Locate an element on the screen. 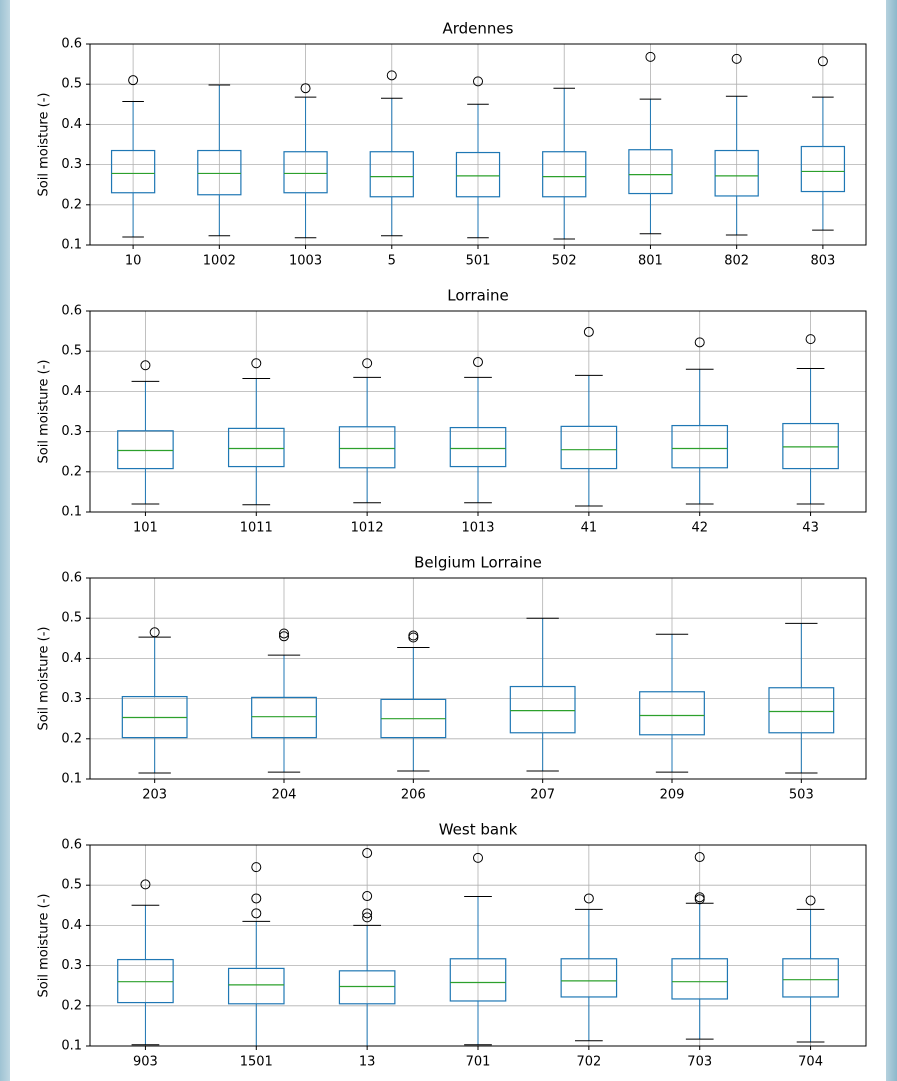  x-tick-label: 42 is located at coordinates (699, 528).